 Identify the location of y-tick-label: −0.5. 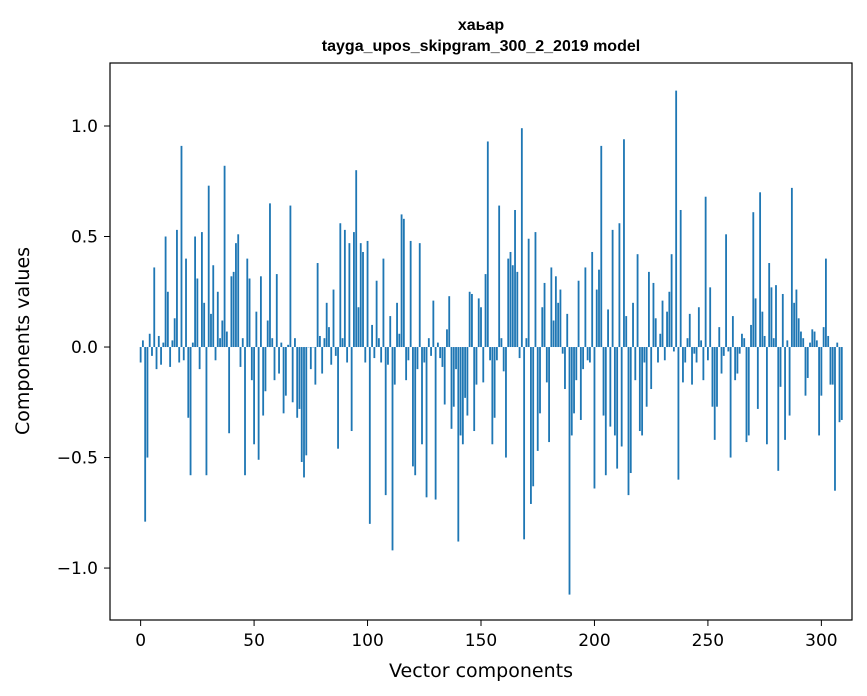
(77, 459).